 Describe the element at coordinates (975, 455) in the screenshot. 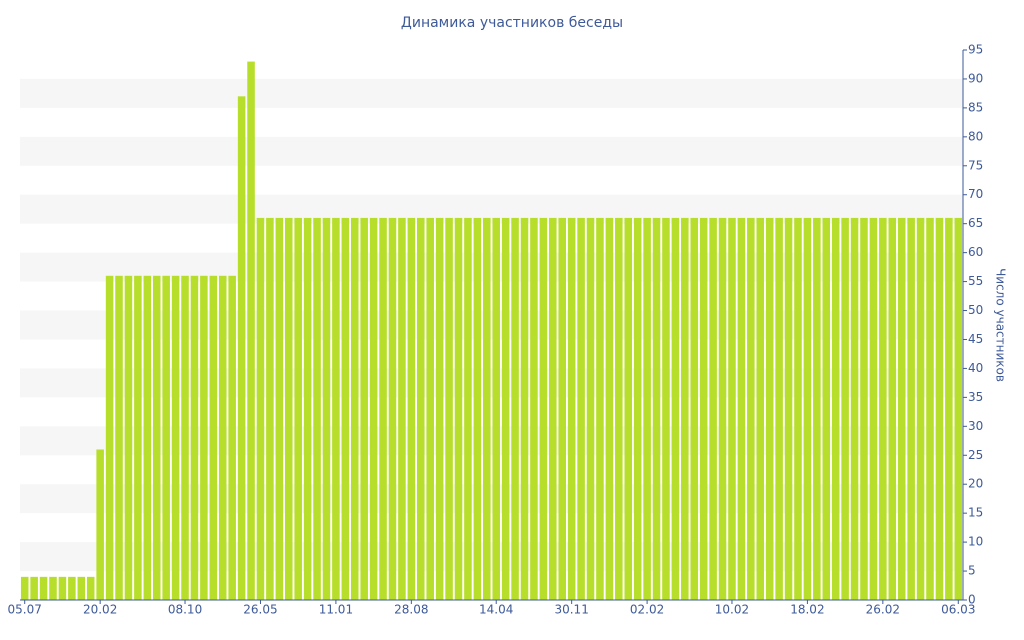

I see `y-tick-label: 25` at that location.